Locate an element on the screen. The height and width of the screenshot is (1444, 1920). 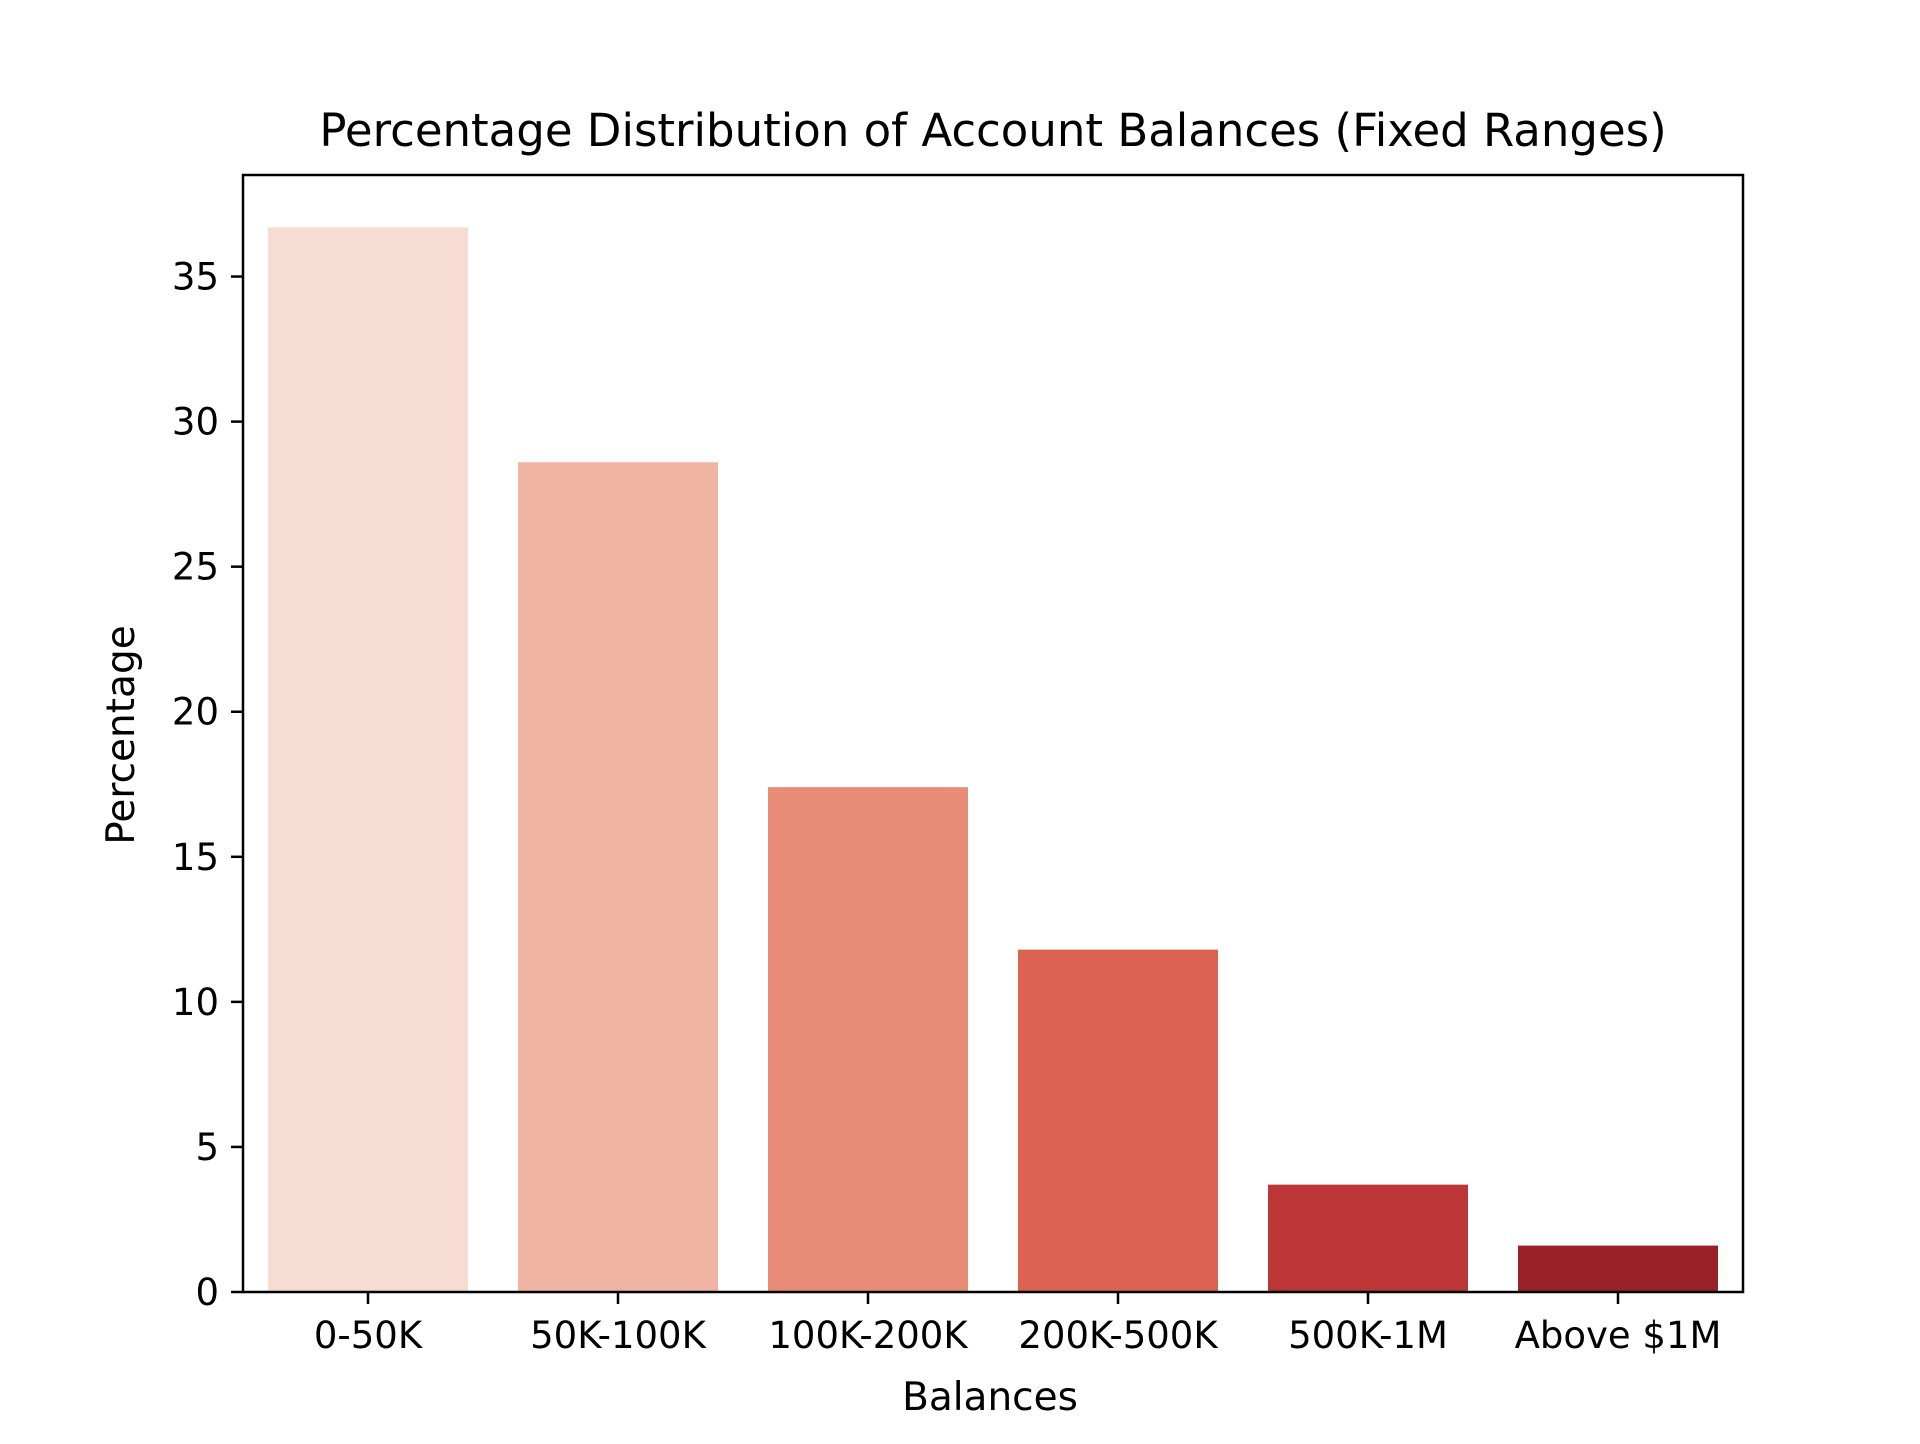
x-tick-label: 50K-100K is located at coordinates (618, 1335).